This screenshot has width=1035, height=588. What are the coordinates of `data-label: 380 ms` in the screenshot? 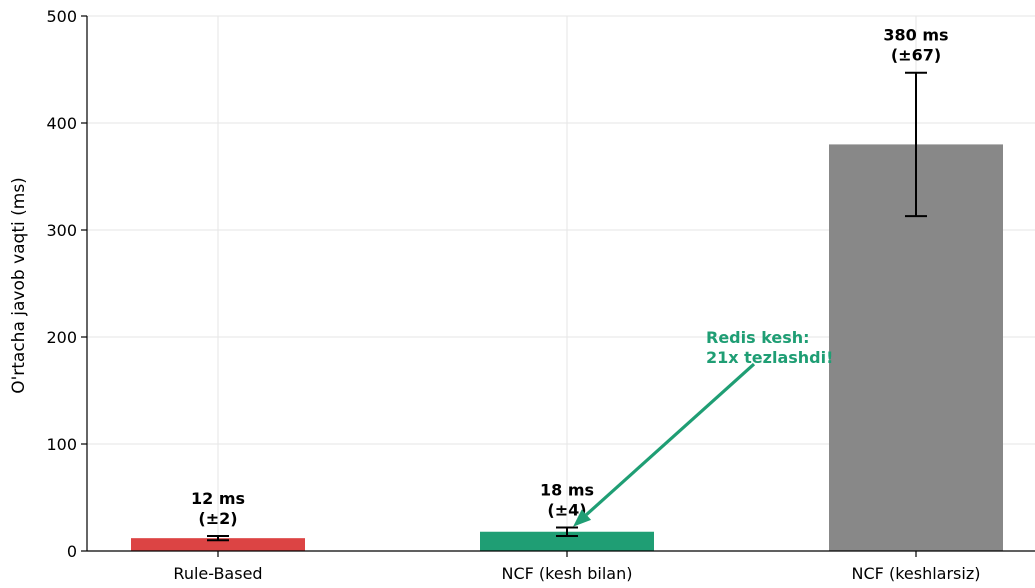 It's located at (915, 35).